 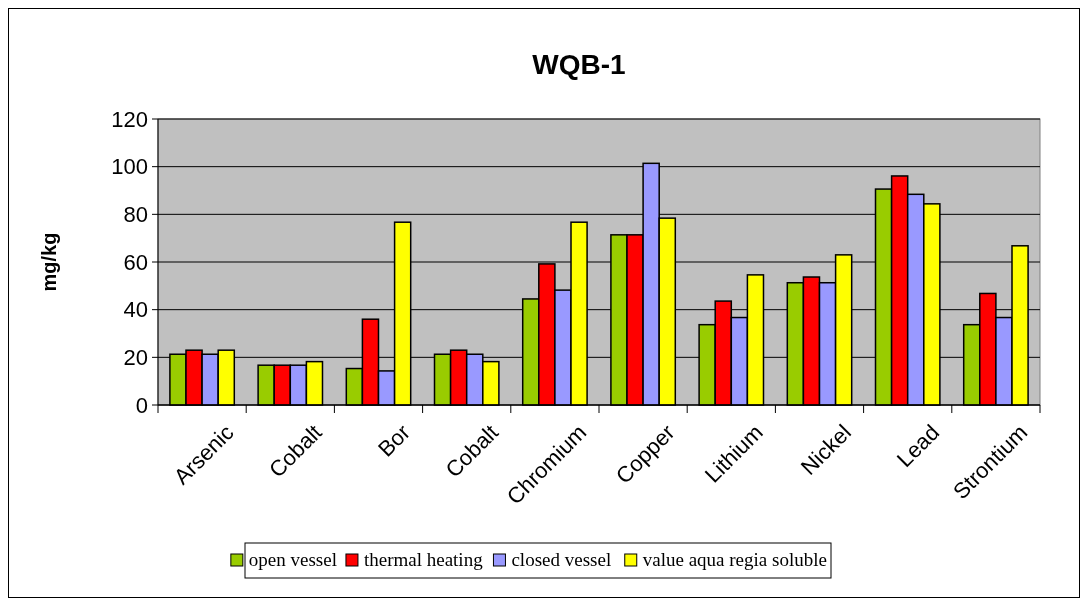 I want to click on legend-label: open vessel, so click(x=292, y=559).